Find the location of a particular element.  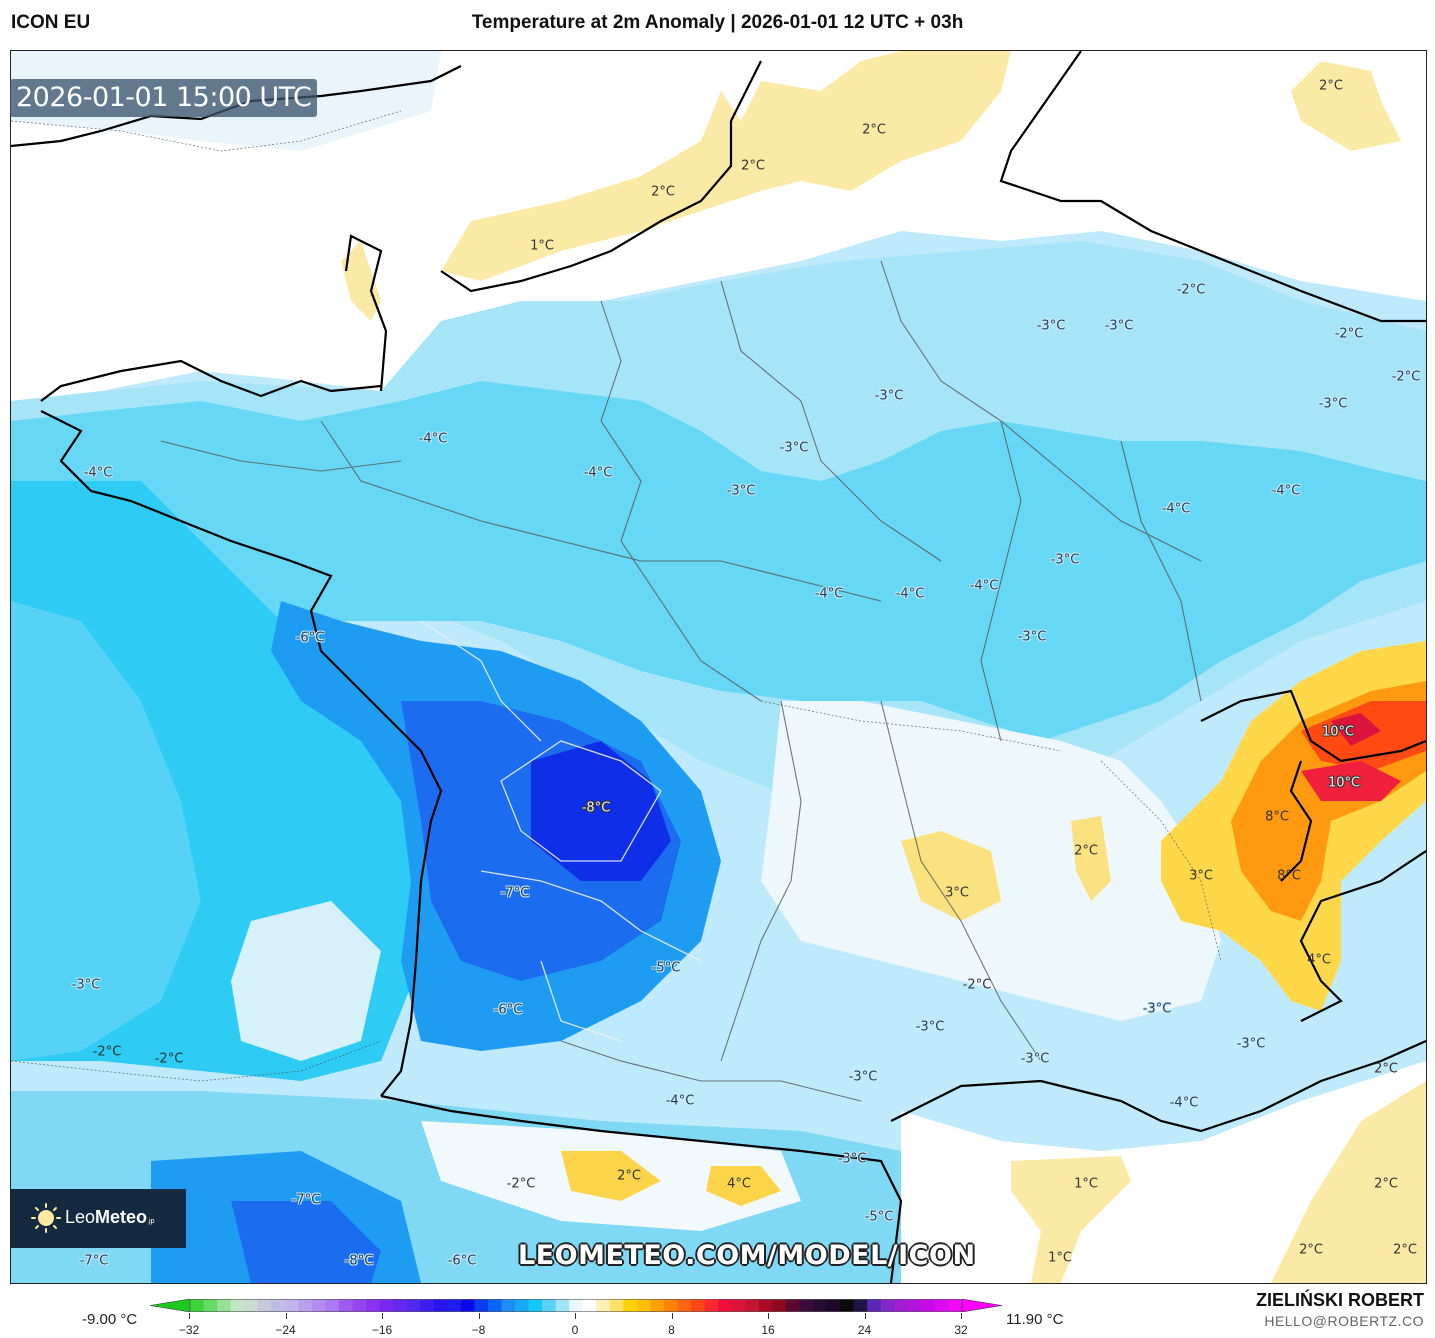

colorbar-tick-label: 32 is located at coordinates (961, 1330).